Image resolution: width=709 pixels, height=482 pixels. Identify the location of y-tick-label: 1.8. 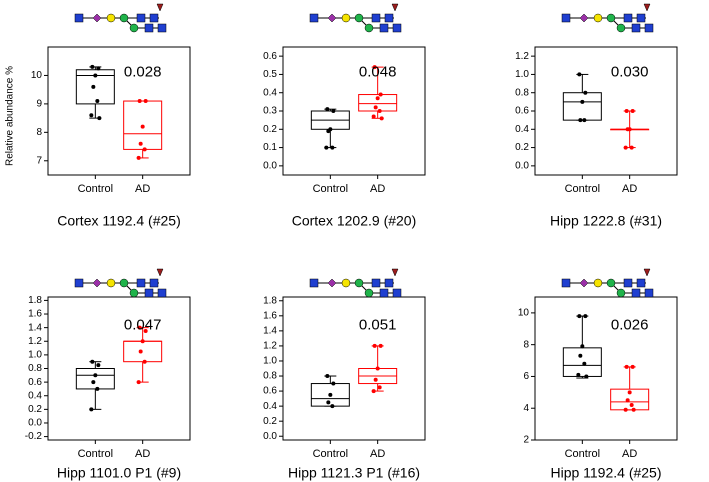
(35, 300).